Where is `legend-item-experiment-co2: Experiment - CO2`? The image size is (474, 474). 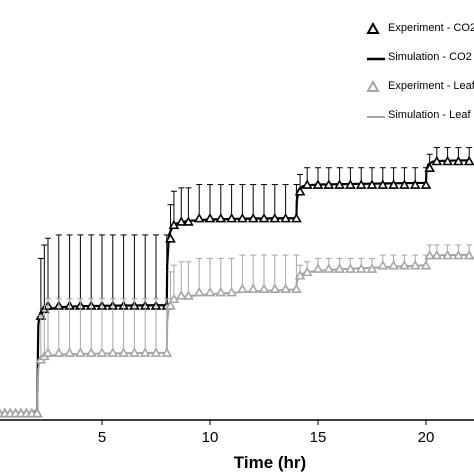
legend-item-experiment-co2: Experiment - CO2 is located at coordinates (420, 32).